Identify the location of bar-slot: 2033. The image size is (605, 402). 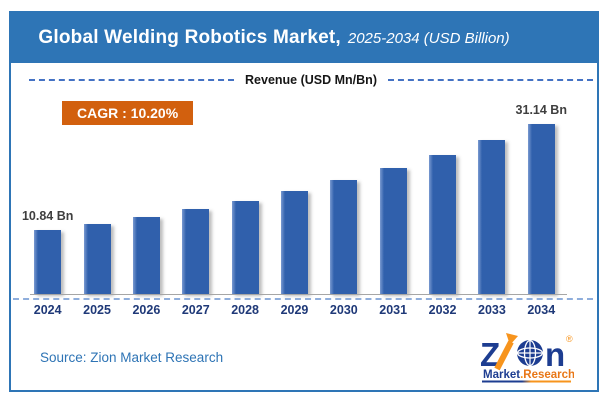
(491, 209).